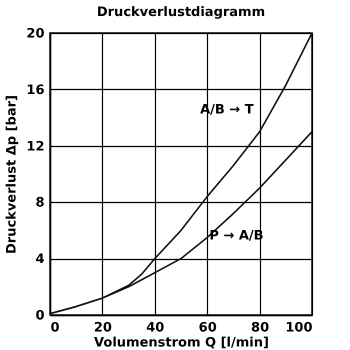 The width and height of the screenshot is (350, 350). Describe the element at coordinates (181, 343) in the screenshot. I see `x-axis-title: Volumenstrom Q [l/min]` at that location.